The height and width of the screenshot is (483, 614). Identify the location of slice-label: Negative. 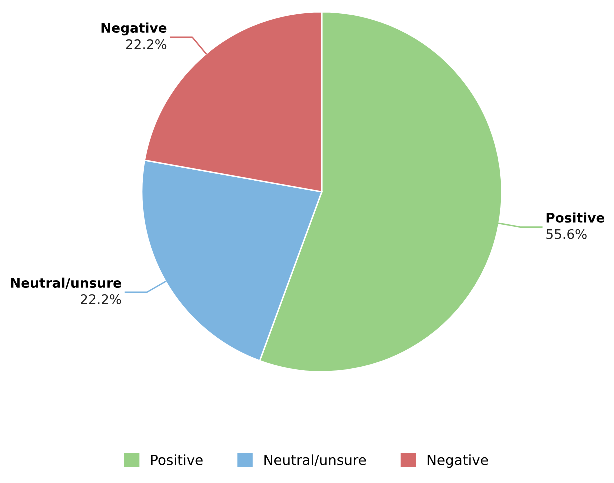
(134, 29).